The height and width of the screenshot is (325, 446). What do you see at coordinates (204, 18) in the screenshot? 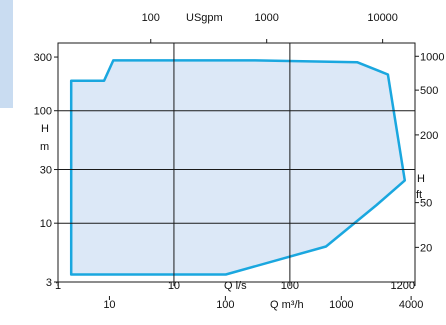
I see `x-top-axis-label: USgpm` at bounding box center [204, 18].